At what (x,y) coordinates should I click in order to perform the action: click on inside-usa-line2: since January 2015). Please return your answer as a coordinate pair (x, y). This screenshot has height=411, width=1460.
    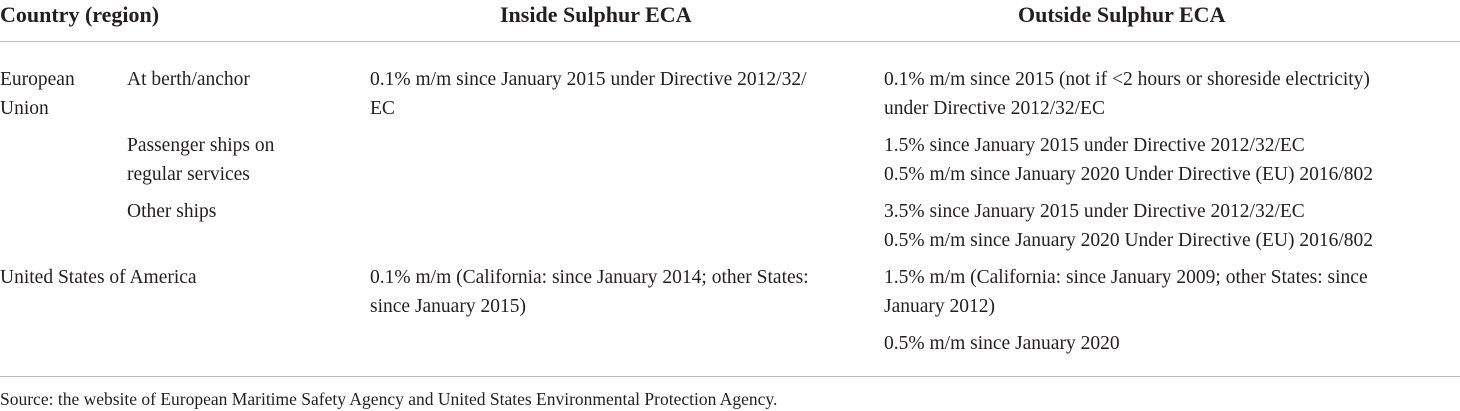
    Looking at the image, I should click on (448, 306).